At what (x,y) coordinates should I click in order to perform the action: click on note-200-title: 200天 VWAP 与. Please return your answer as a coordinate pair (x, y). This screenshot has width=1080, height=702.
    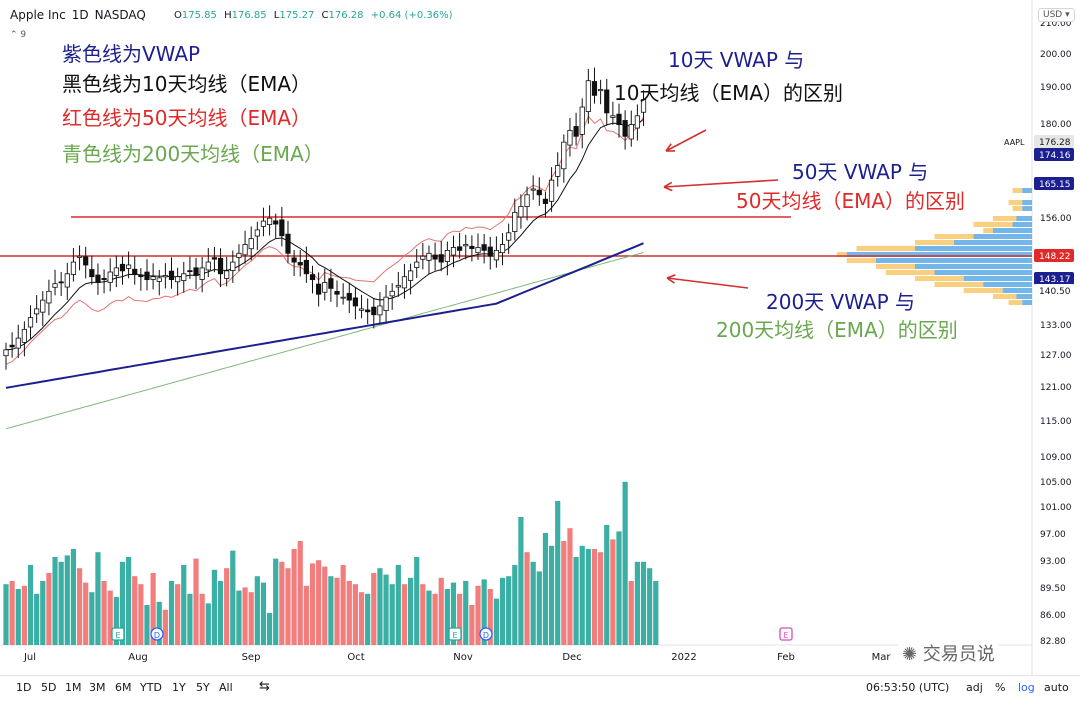
    Looking at the image, I should click on (840, 302).